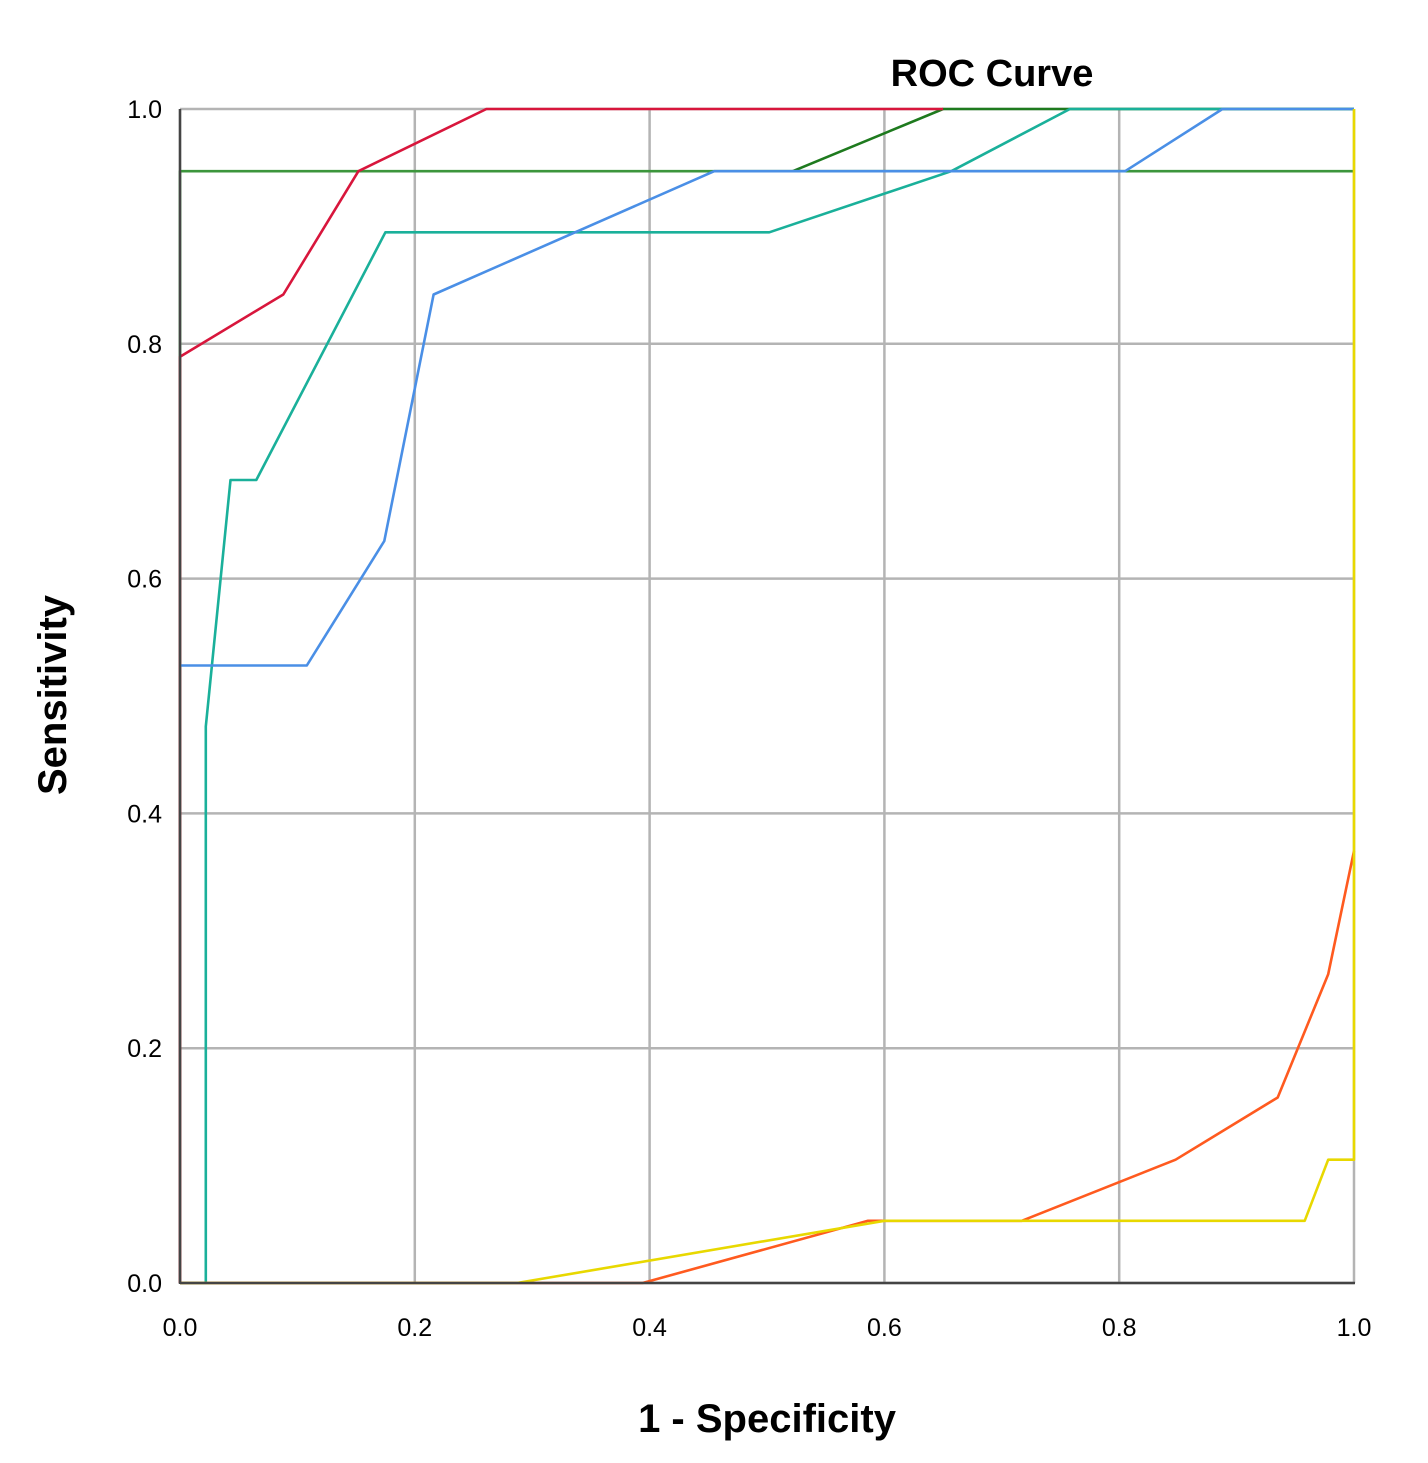 The image size is (1428, 1463). What do you see at coordinates (144, 110) in the screenshot?
I see `y-tick-label: 1.0` at bounding box center [144, 110].